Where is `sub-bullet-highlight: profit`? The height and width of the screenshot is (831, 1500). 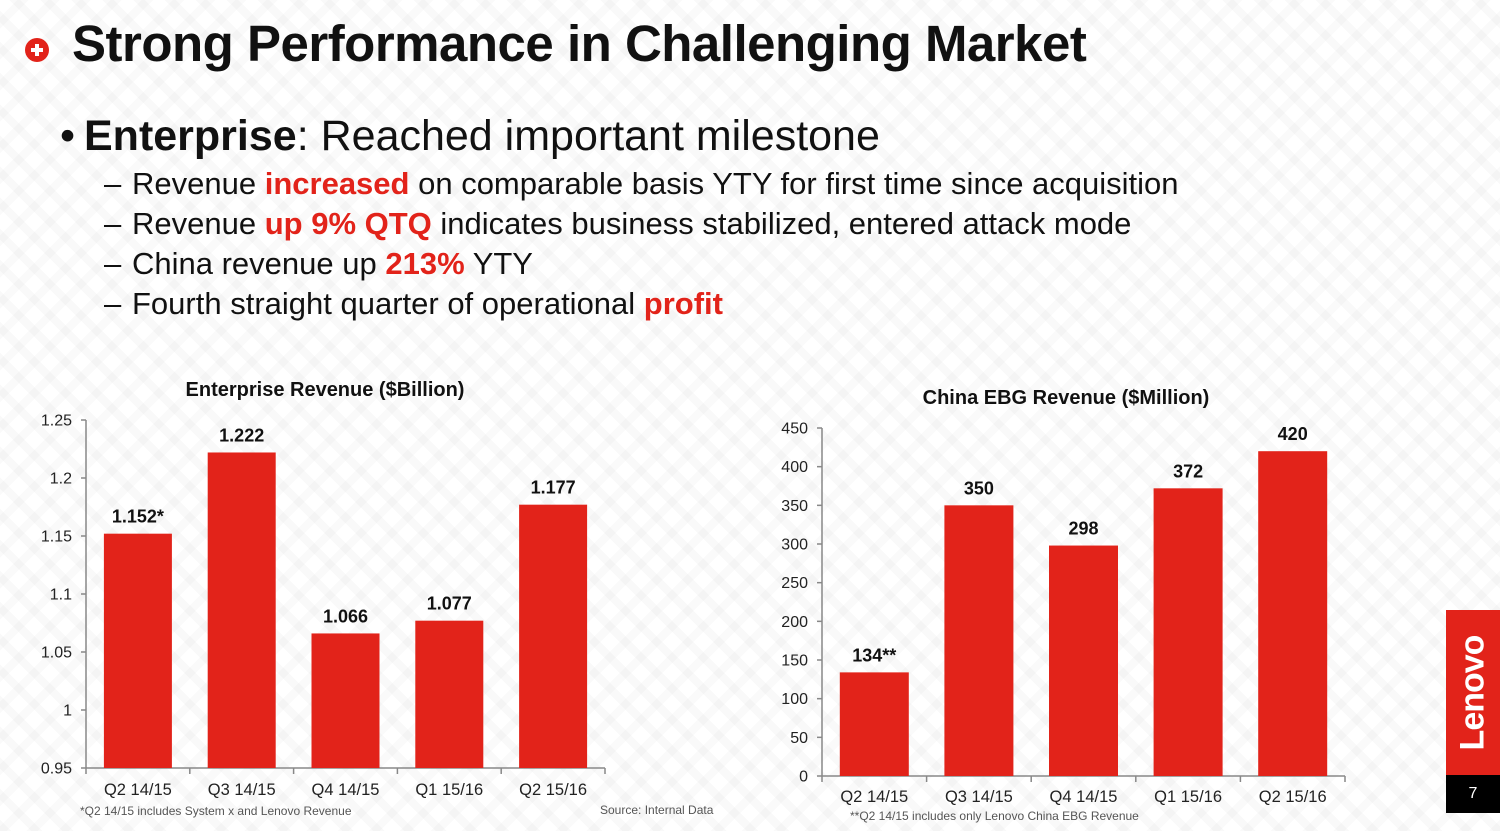 sub-bullet-highlight: profit is located at coordinates (683, 303).